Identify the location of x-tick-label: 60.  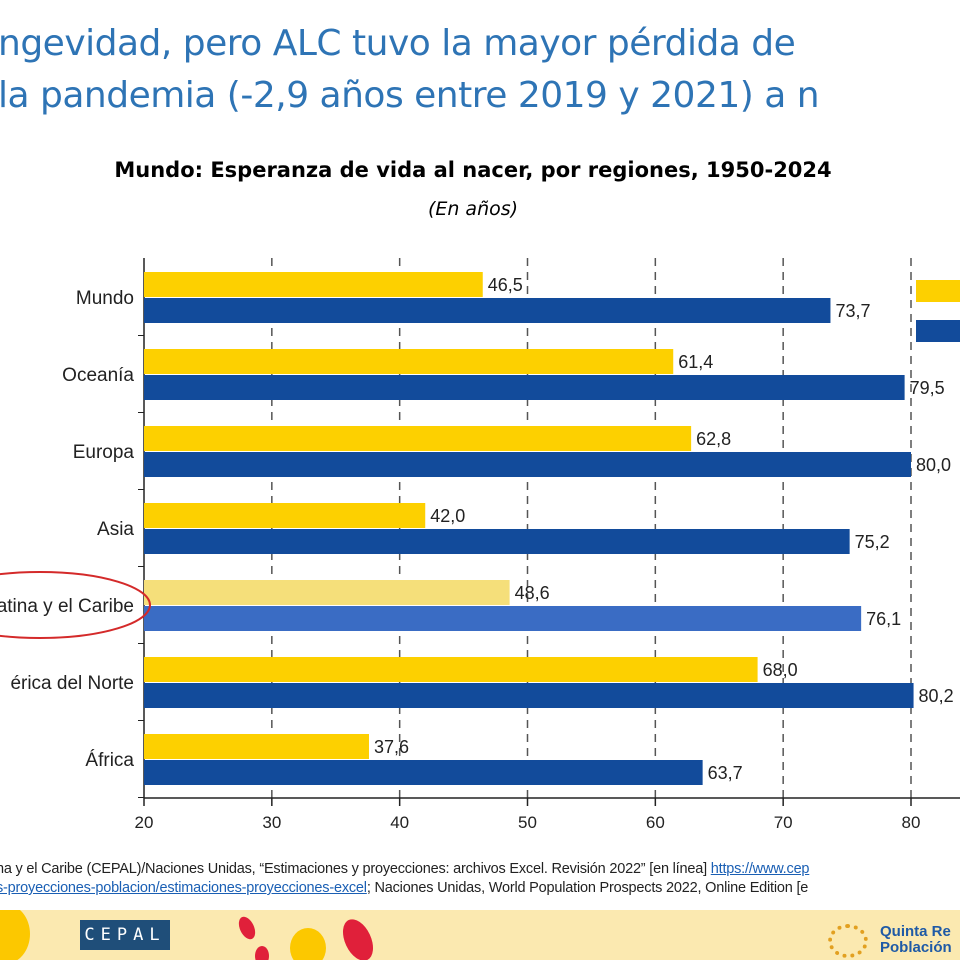
(655, 822).